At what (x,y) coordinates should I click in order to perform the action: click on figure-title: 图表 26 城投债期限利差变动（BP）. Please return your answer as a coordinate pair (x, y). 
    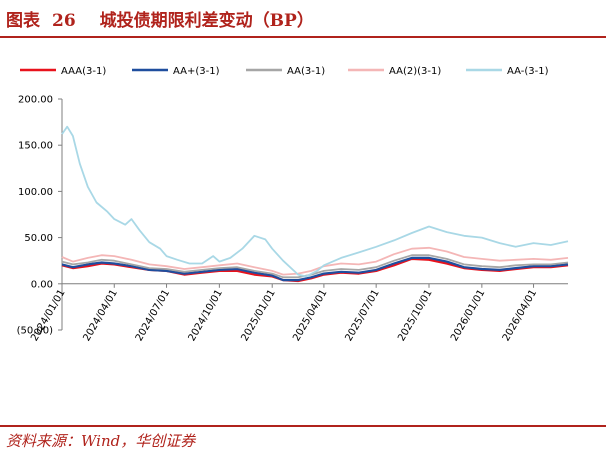
    Looking at the image, I should click on (160, 18).